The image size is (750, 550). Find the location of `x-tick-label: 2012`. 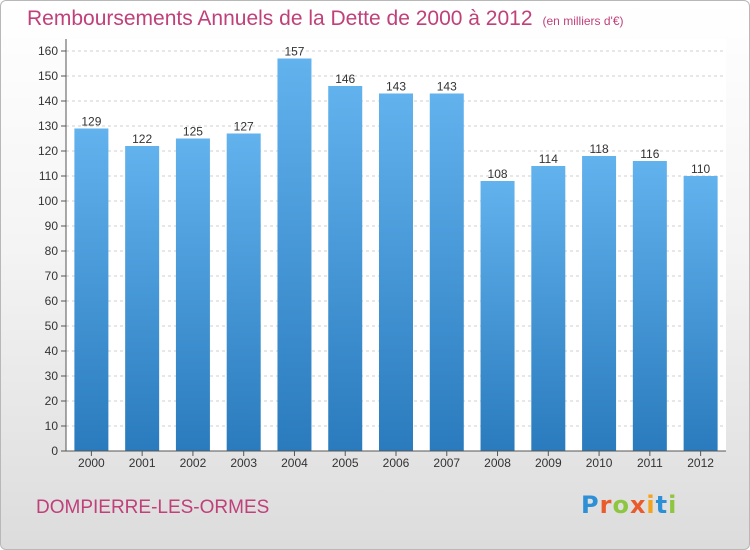

x-tick-label: 2012 is located at coordinates (700, 463).